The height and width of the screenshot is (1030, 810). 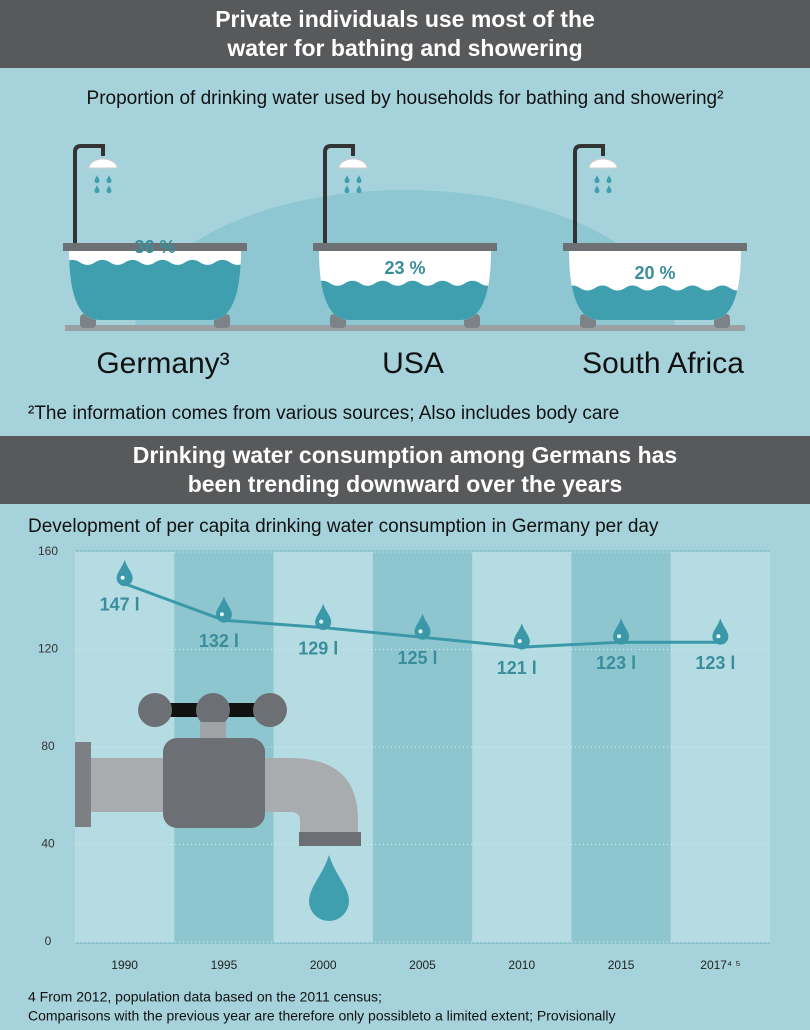 What do you see at coordinates (405, 328) in the screenshot?
I see `floor` at bounding box center [405, 328].